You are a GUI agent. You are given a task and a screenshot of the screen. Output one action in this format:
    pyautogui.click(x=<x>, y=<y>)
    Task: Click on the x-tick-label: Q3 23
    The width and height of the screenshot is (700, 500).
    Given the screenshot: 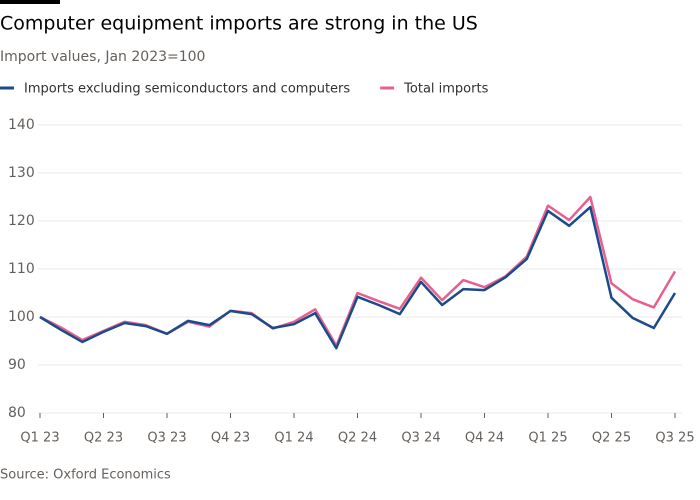 What is the action you would take?
    pyautogui.click(x=166, y=438)
    